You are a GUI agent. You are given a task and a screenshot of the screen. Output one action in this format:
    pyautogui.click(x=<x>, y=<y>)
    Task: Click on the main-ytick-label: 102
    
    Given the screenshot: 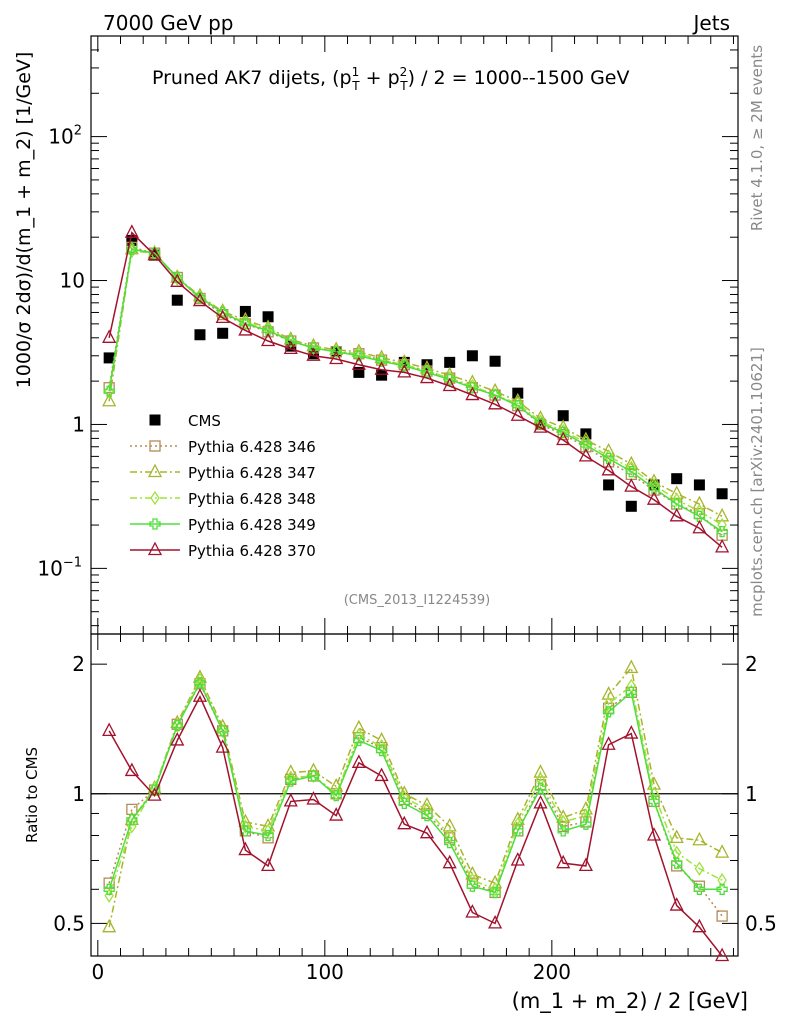 What is the action you would take?
    pyautogui.click(x=65, y=136)
    